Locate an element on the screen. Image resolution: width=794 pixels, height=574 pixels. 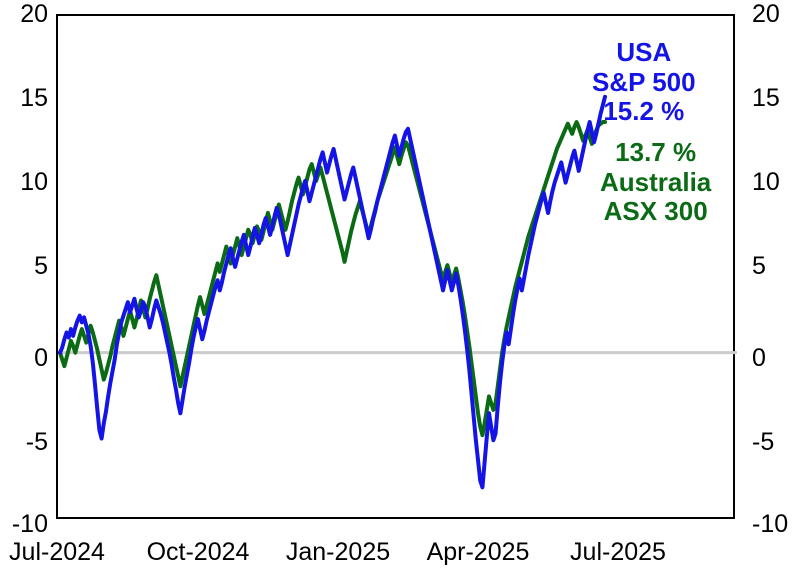
y-axis-left-tick-5: 5 is located at coordinates (41, 266).